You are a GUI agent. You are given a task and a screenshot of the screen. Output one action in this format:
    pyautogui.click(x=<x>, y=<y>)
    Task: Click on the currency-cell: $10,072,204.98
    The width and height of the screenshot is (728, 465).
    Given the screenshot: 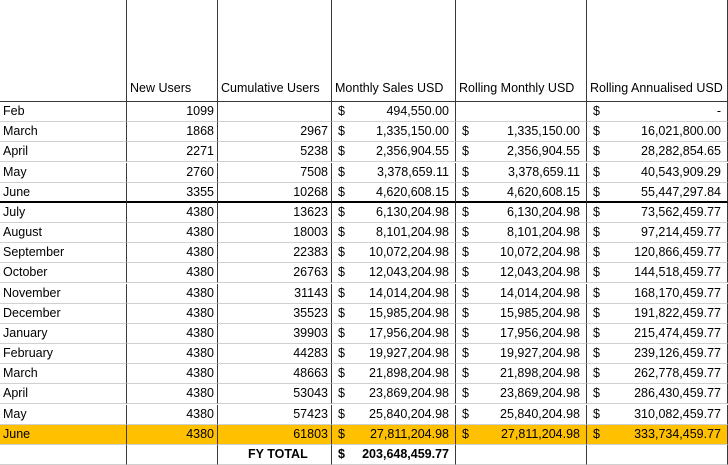 What is the action you would take?
    pyautogui.click(x=394, y=253)
    